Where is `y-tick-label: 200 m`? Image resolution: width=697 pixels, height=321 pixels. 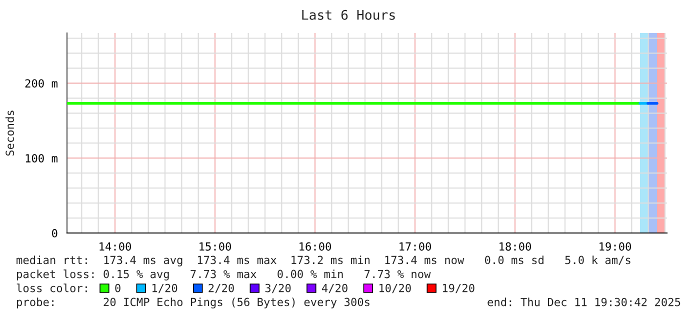
y-tick-label: 200 m is located at coordinates (41, 83).